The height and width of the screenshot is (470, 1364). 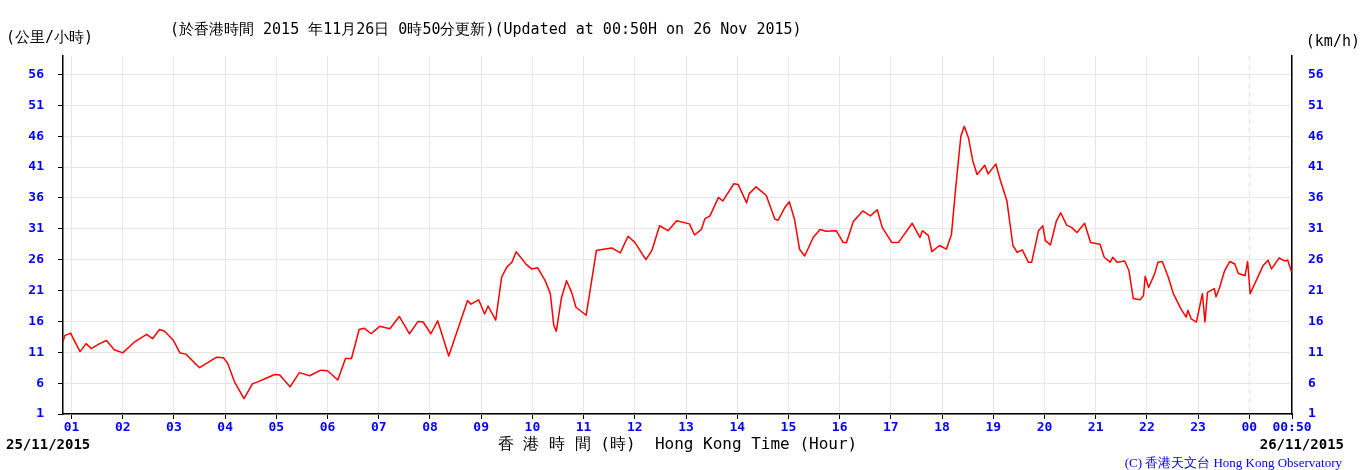 What do you see at coordinates (993, 427) in the screenshot?
I see `x-tick-label: 19` at bounding box center [993, 427].